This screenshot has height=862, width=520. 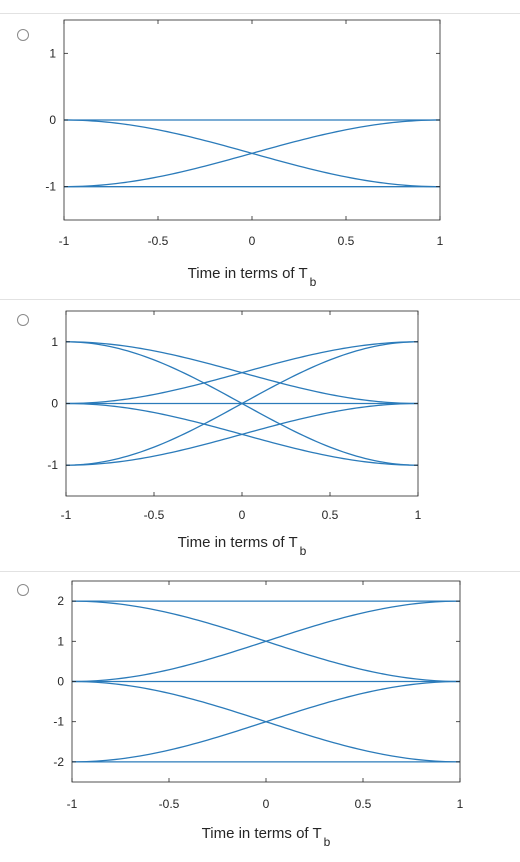 What do you see at coordinates (23, 320) in the screenshot?
I see `option-2-radio-button` at bounding box center [23, 320].